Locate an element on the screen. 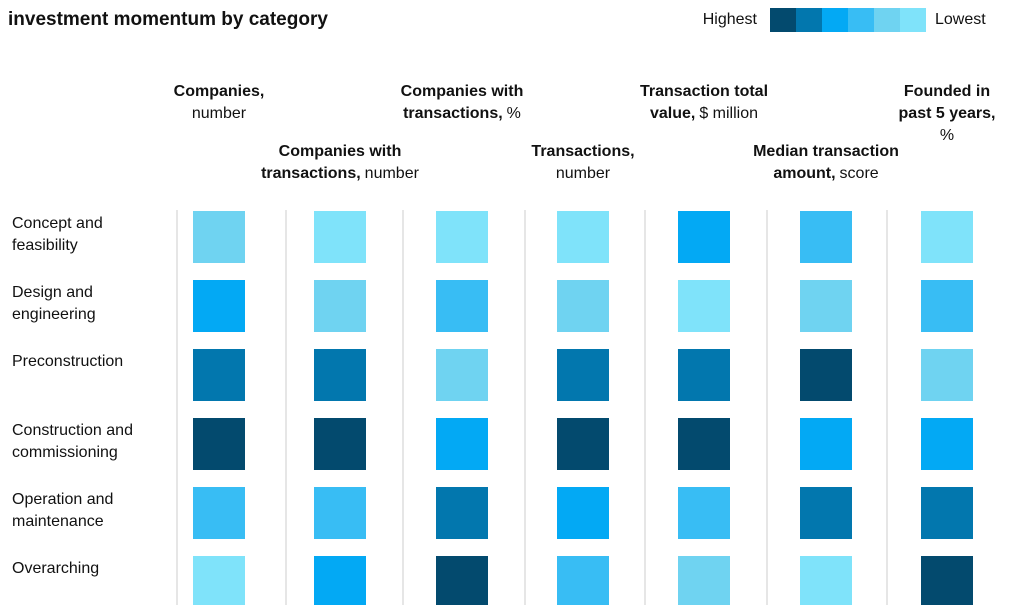  column-header: transactions,% is located at coordinates (462, 113).